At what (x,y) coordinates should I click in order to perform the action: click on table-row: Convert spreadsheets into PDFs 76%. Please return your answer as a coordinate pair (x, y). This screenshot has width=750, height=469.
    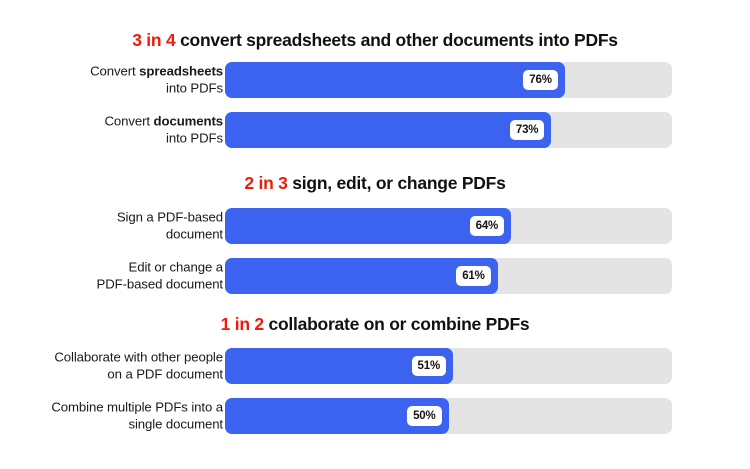
    Looking at the image, I should click on (375, 80).